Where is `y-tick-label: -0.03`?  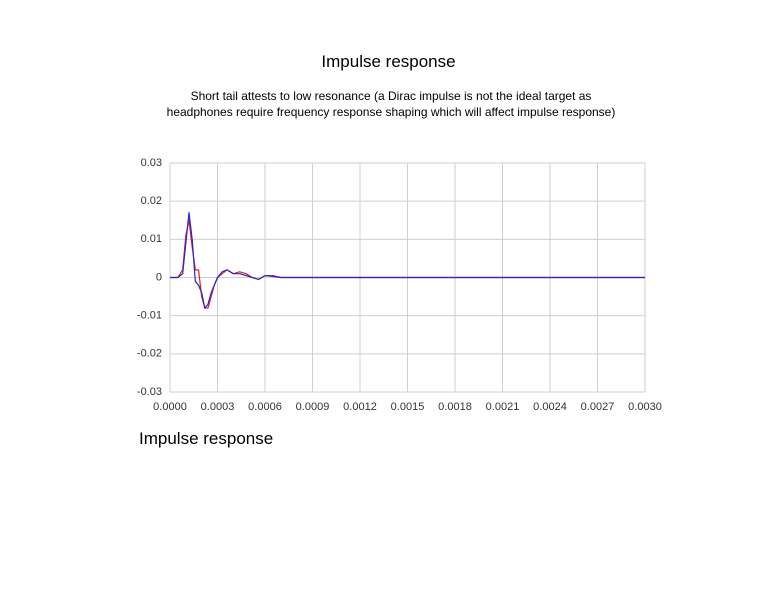 y-tick-label: -0.03 is located at coordinates (149, 392).